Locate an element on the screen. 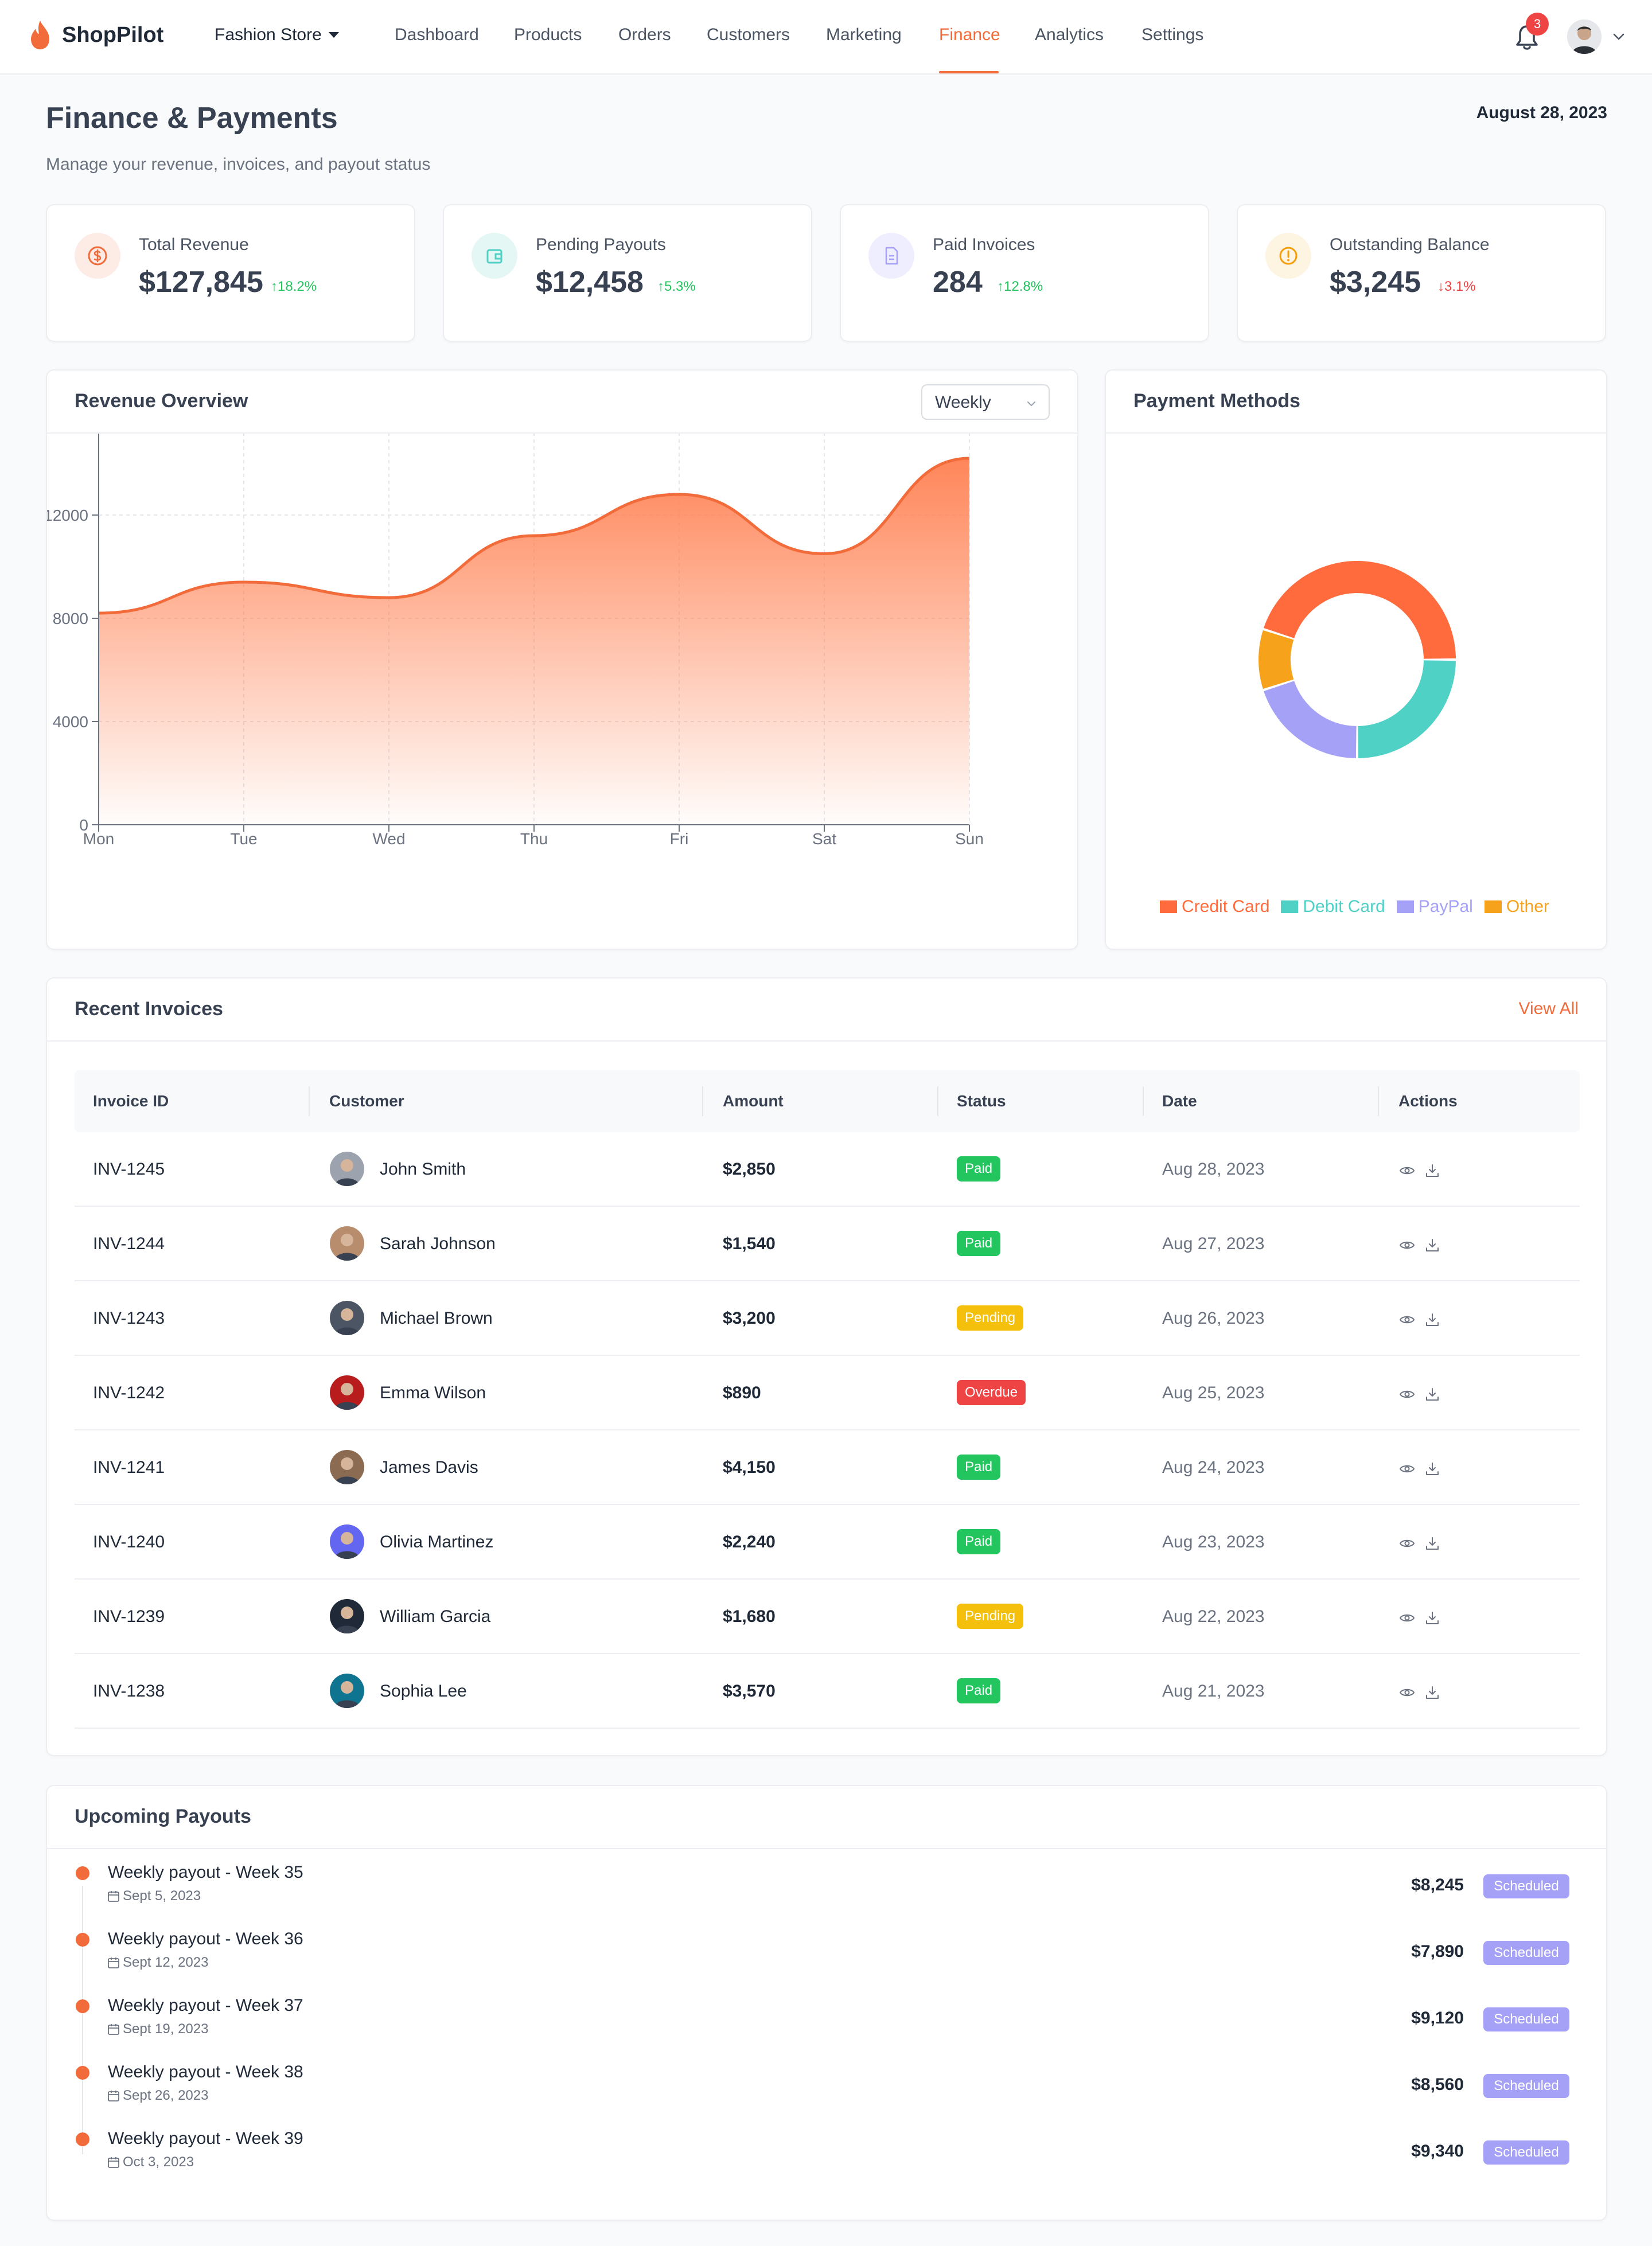  legend-item: PayPal is located at coordinates (1434, 907).